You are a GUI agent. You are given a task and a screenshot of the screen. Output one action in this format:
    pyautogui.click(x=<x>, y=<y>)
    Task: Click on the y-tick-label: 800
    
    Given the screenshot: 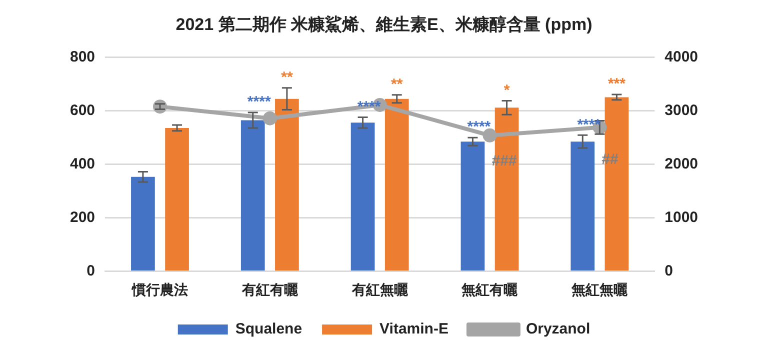 What is the action you would take?
    pyautogui.click(x=83, y=57)
    